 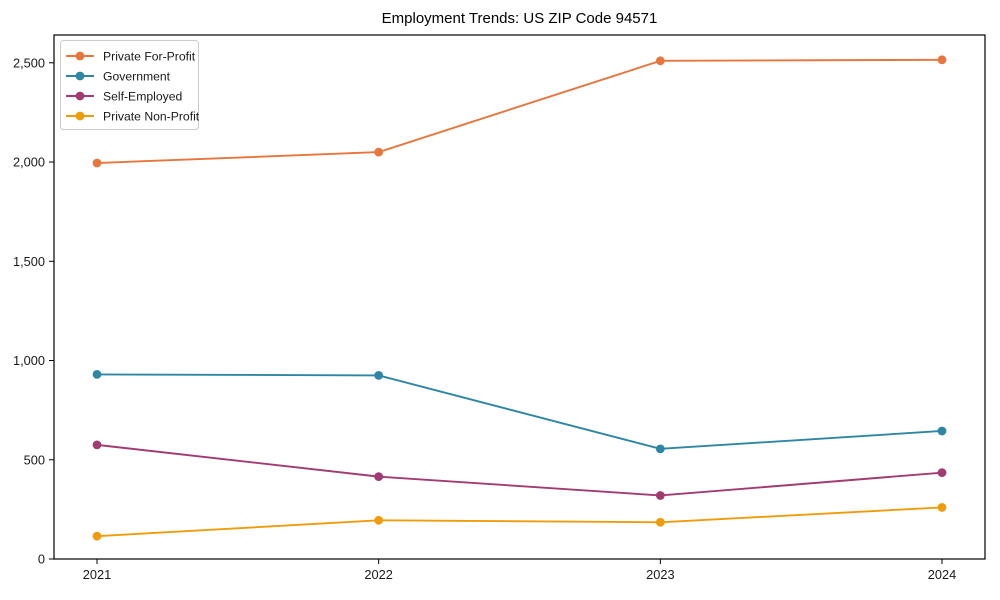 What do you see at coordinates (80, 76) in the screenshot?
I see `legend-marker-government` at bounding box center [80, 76].